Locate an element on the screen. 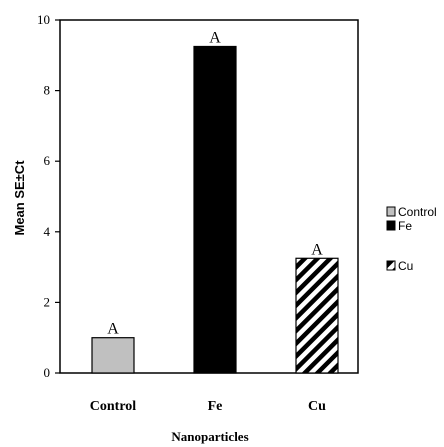 This screenshot has height=447, width=444. x-axis-title: Nanoparticles is located at coordinates (209, 436).